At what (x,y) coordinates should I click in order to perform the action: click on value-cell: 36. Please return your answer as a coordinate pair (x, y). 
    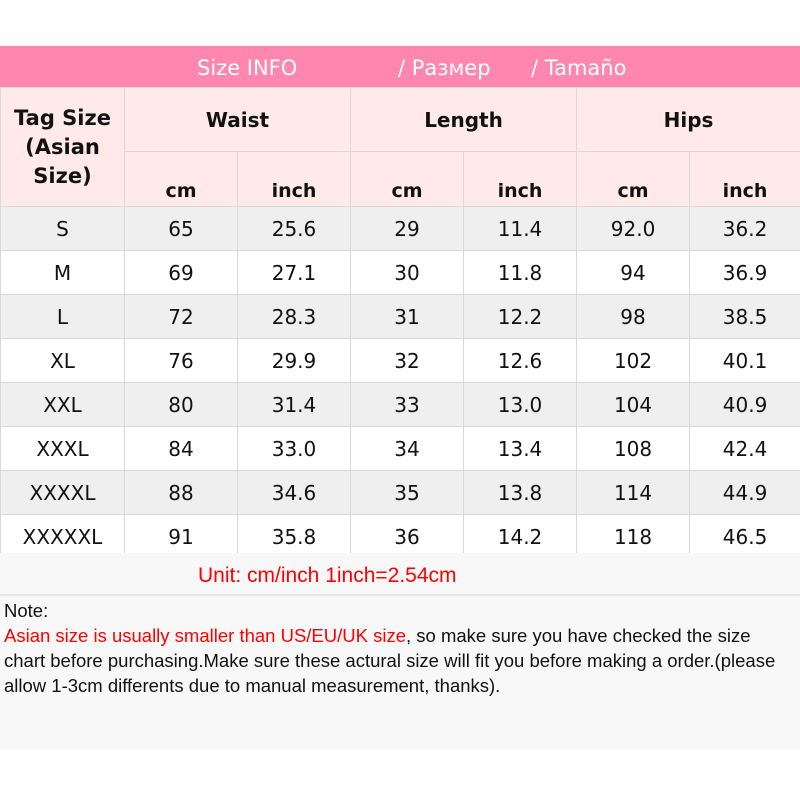
    Looking at the image, I should click on (407, 536).